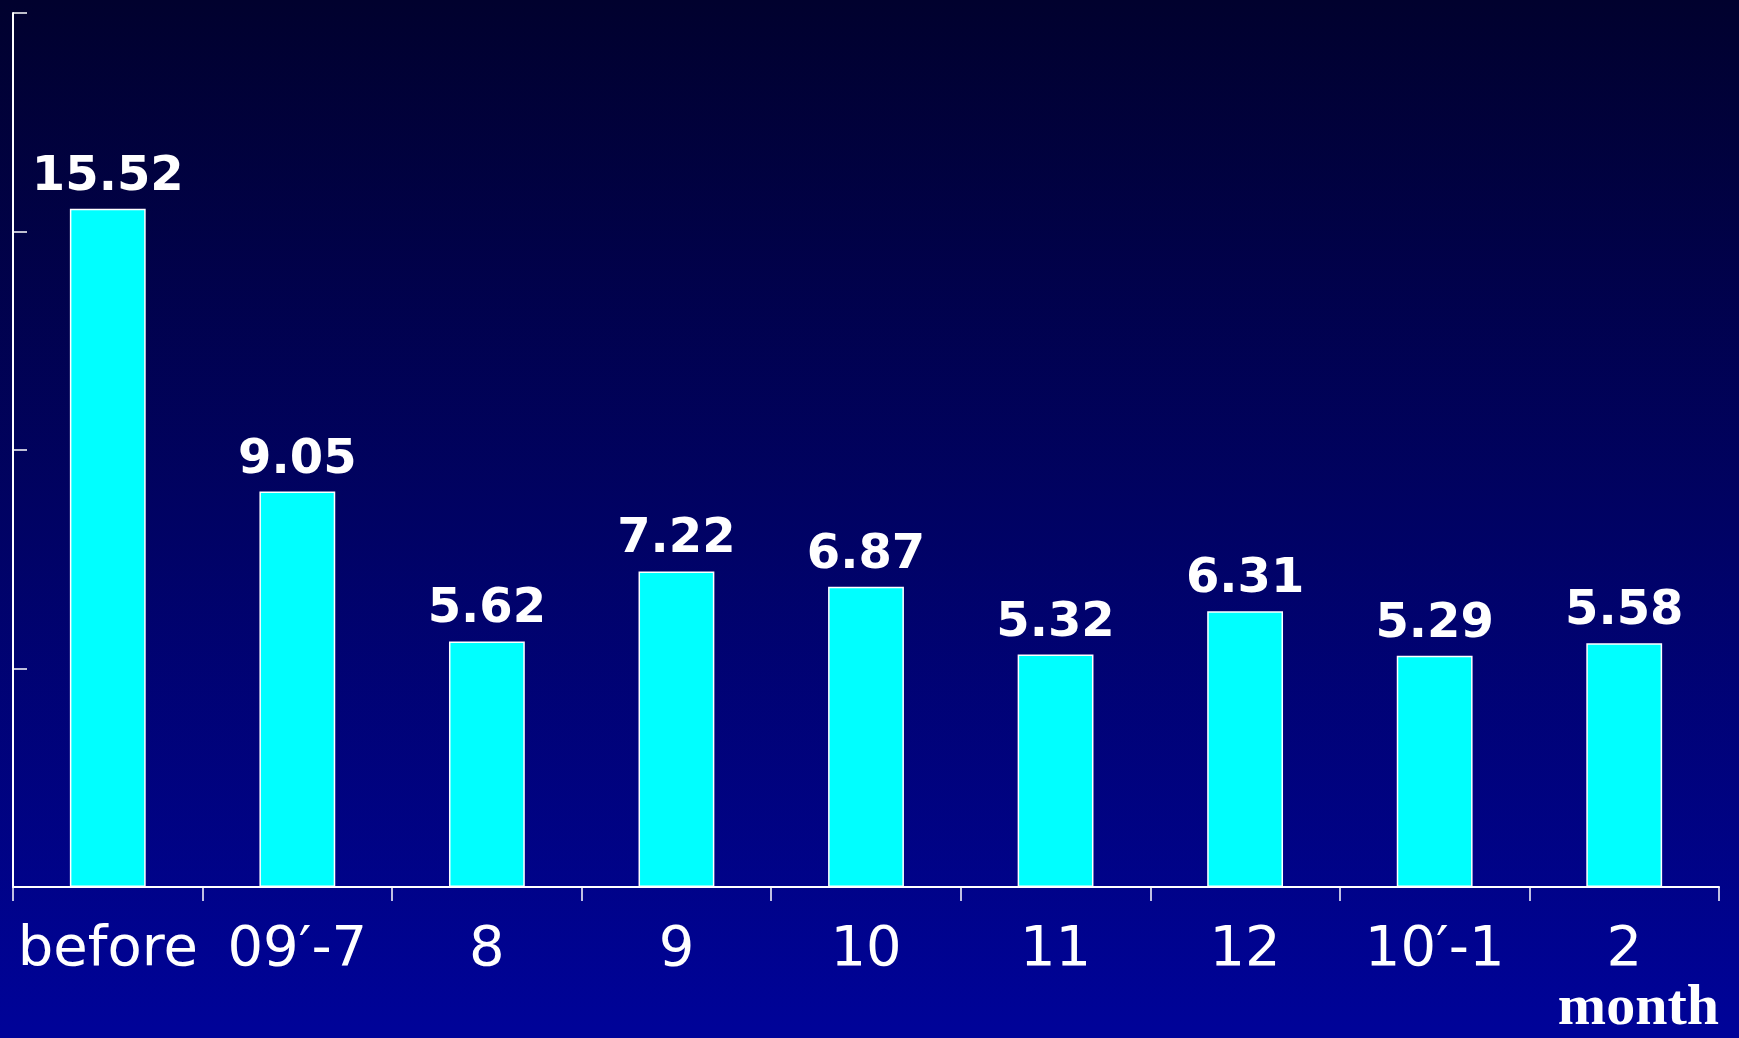  I want to click on data-label: 9.05, so click(297, 455).